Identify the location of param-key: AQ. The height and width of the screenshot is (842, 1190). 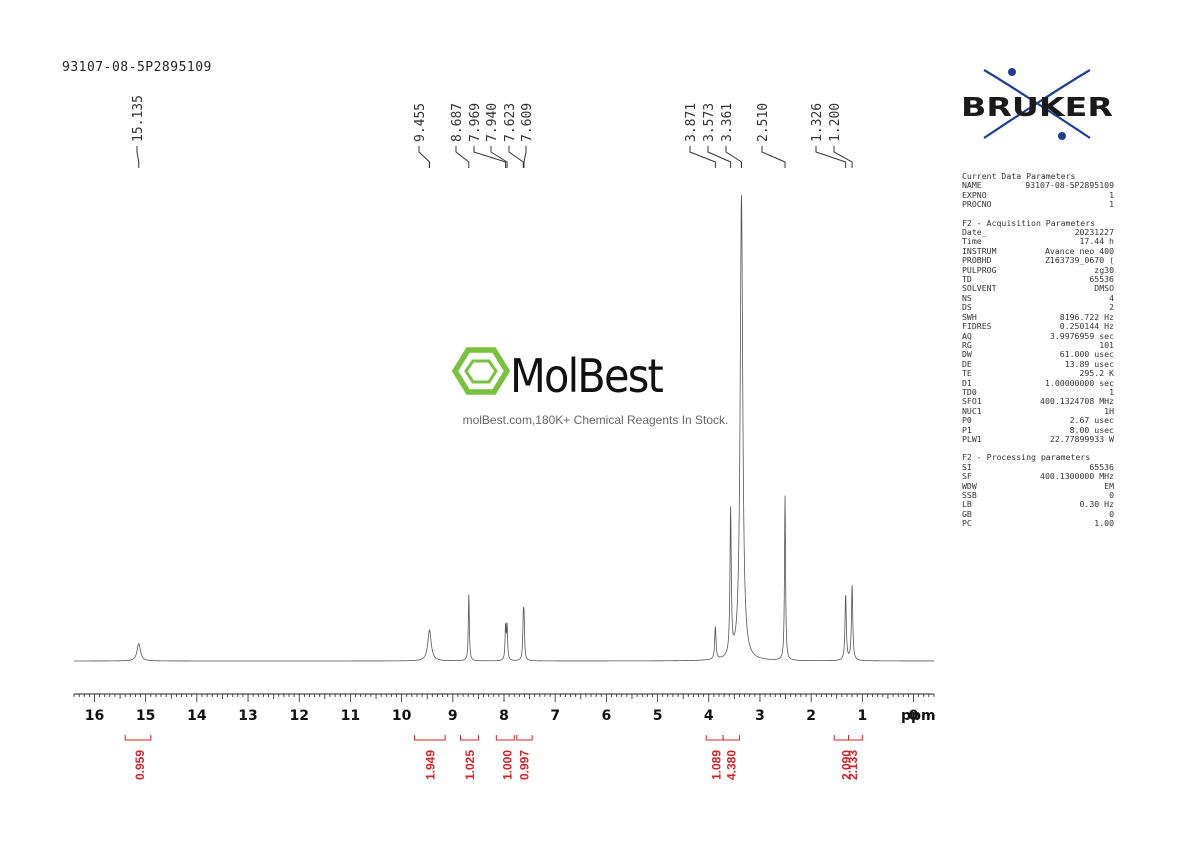
(967, 335).